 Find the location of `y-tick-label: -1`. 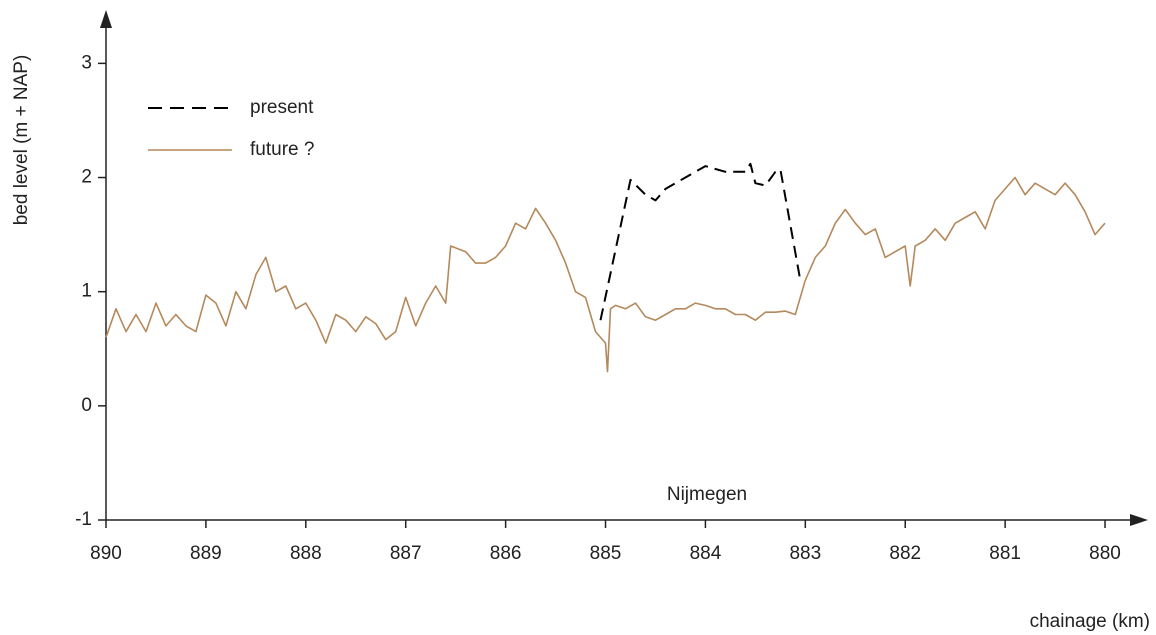

y-tick-label: -1 is located at coordinates (83, 519).